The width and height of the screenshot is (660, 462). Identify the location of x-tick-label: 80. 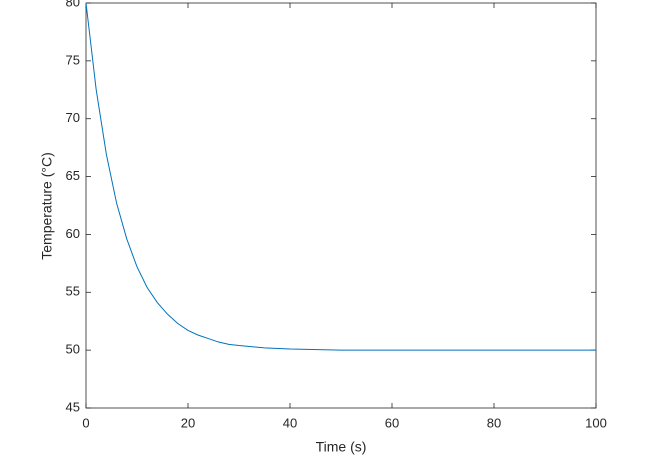
(494, 422).